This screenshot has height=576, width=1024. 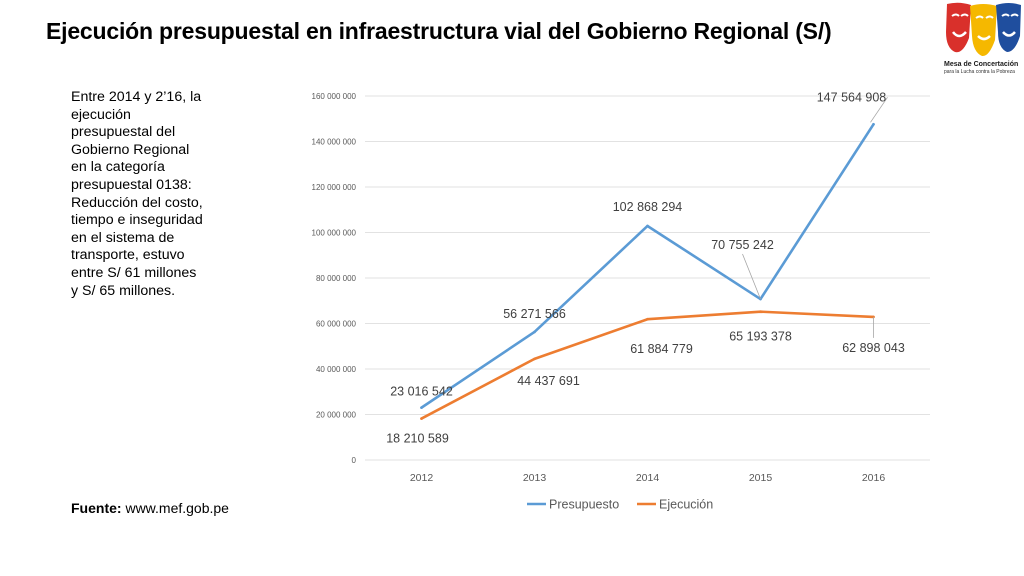 What do you see at coordinates (336, 369) in the screenshot?
I see `y-tick-label: 40 000 000` at bounding box center [336, 369].